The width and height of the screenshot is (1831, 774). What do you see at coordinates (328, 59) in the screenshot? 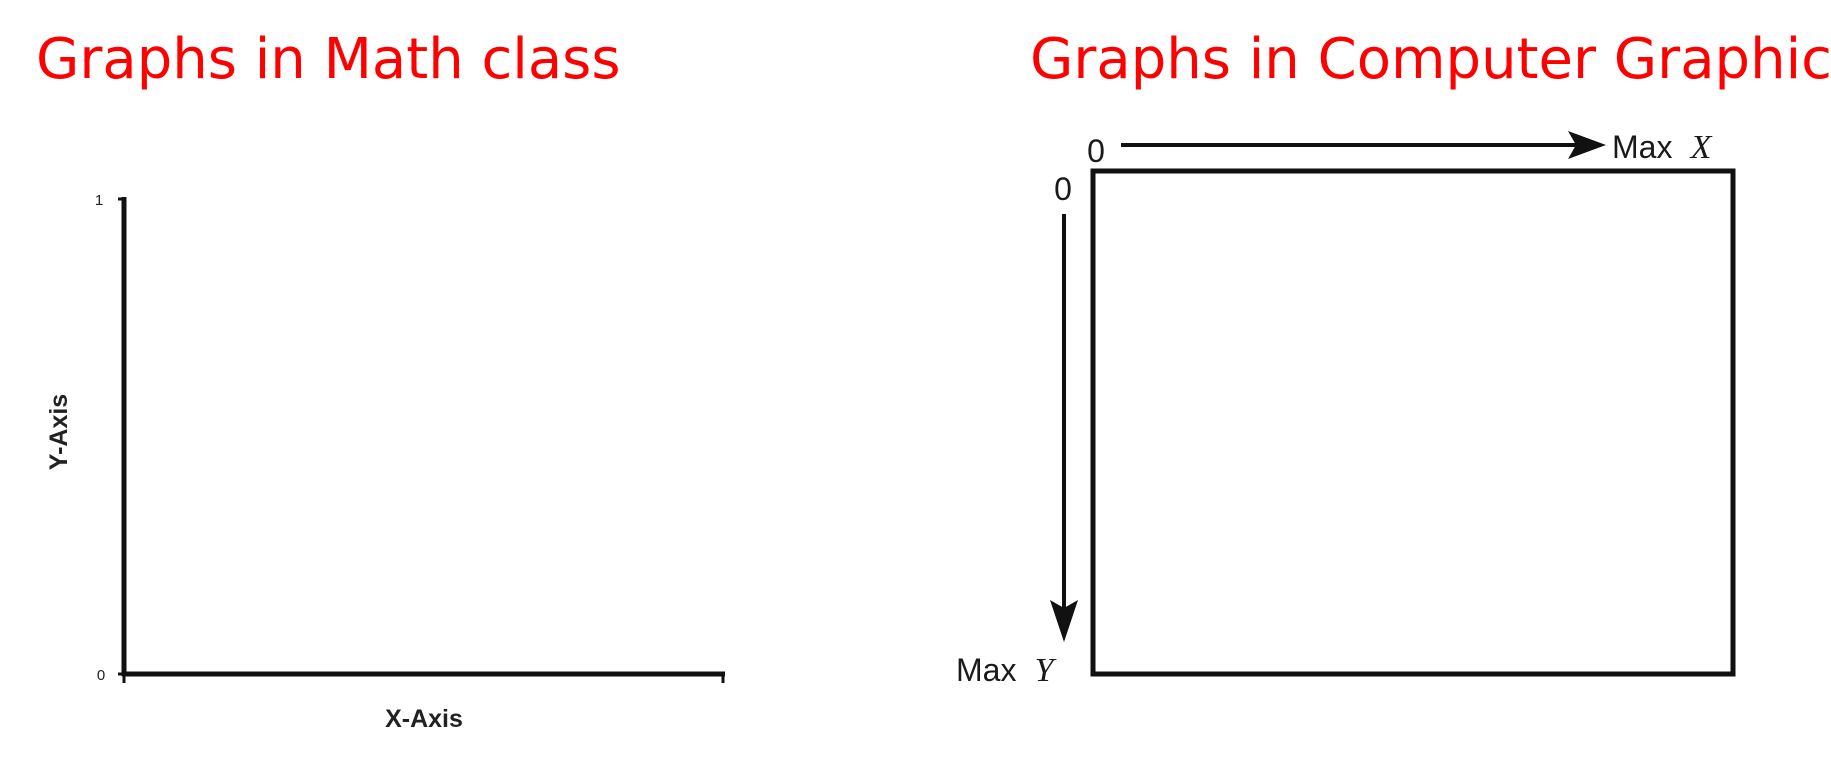
I see `math-graph-title: Graphs in Math class` at bounding box center [328, 59].